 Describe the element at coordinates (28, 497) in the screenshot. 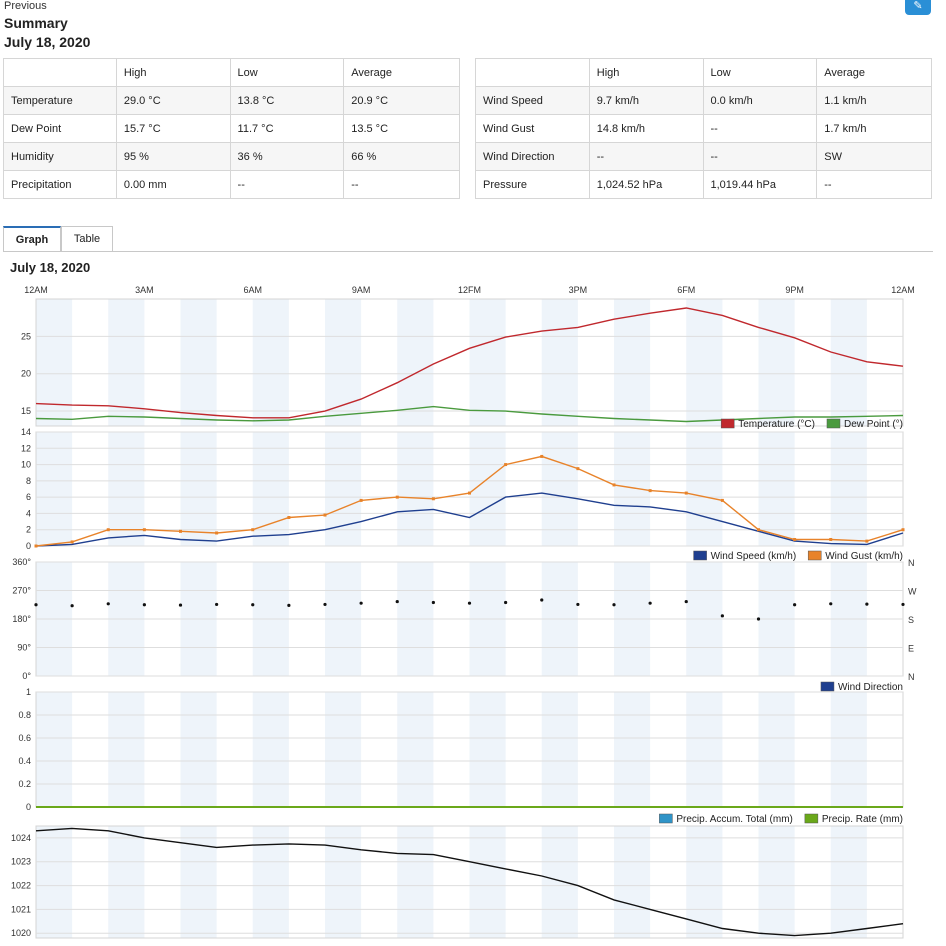

I see `y-tick-label: 6` at that location.